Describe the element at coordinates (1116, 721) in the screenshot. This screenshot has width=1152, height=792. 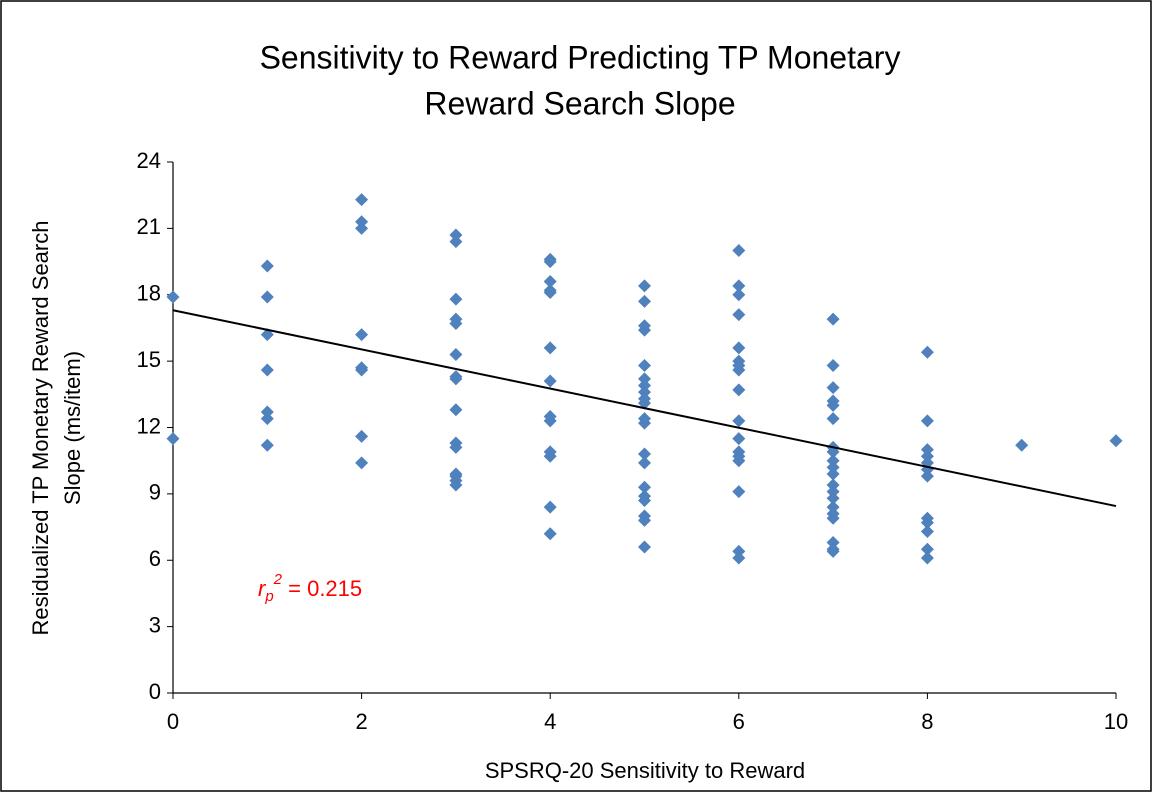
I see `x-tick-label: 10` at that location.